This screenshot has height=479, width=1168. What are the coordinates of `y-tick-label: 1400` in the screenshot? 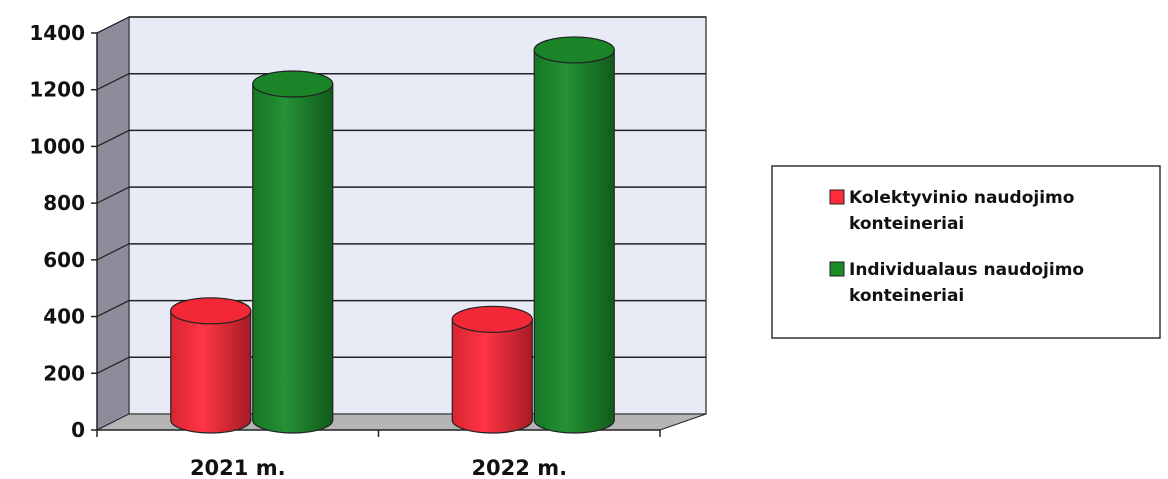 It's located at (57, 33).